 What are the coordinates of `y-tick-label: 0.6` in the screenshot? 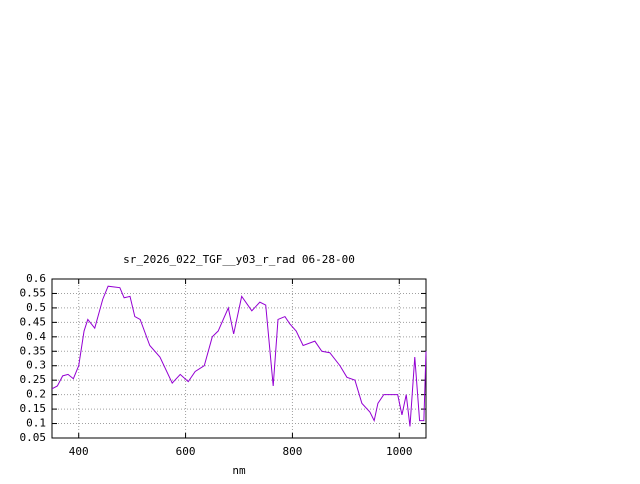 It's located at (36, 278).